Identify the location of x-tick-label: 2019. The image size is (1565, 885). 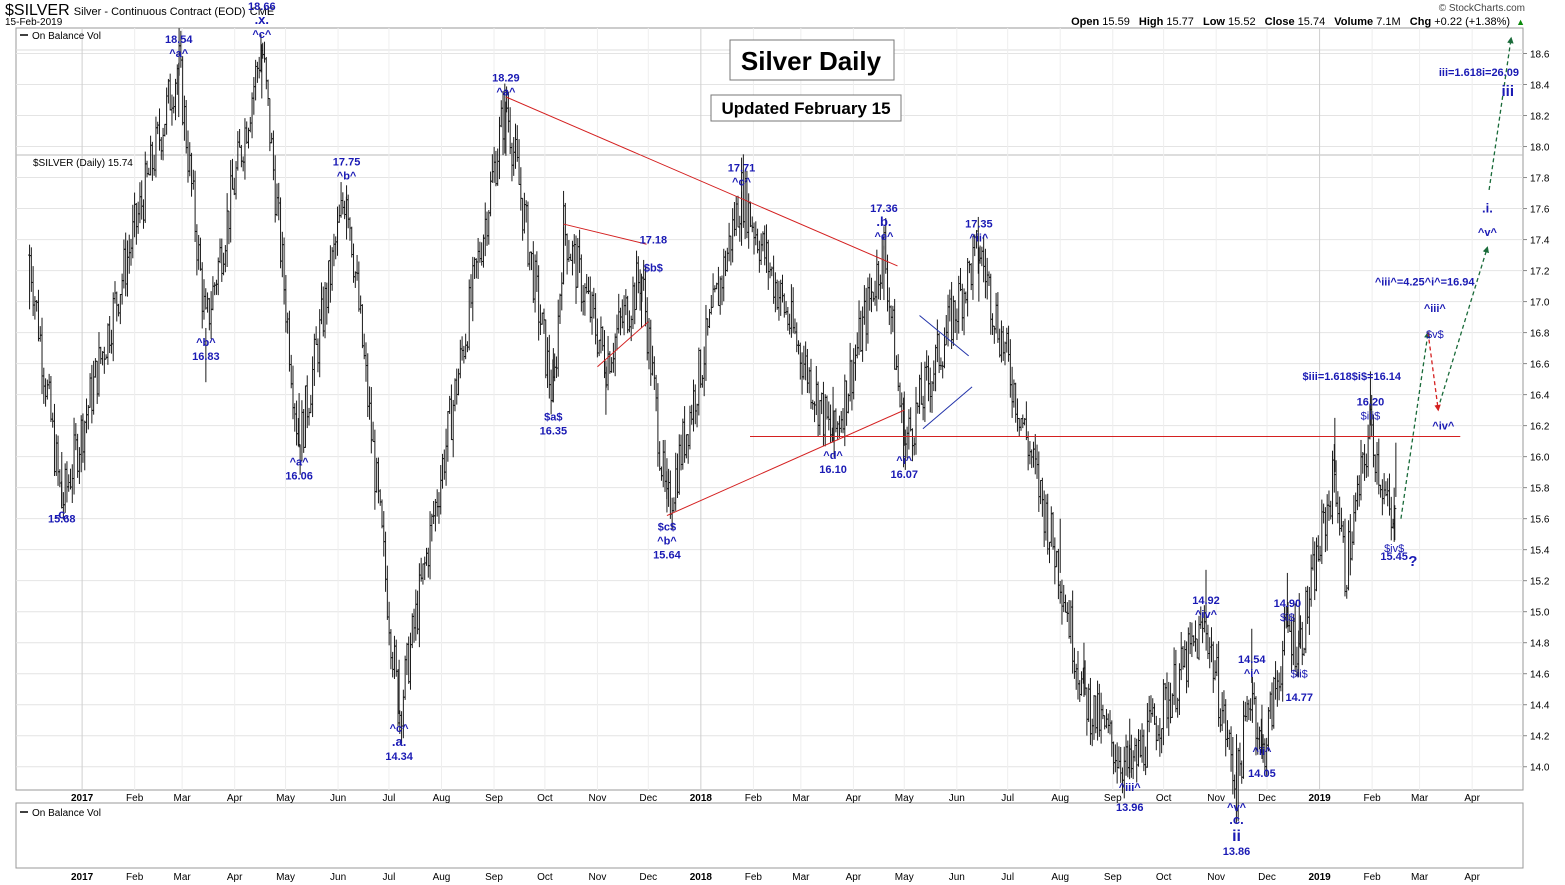
(1319, 798).